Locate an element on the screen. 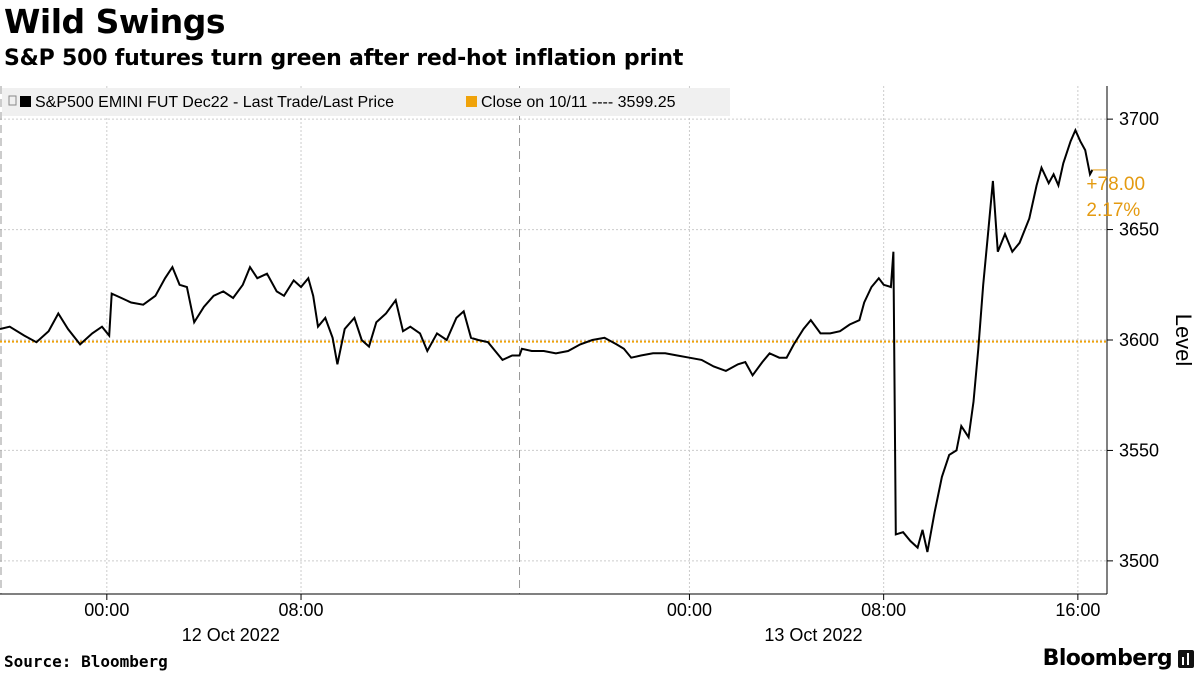  last-point-annotation: +78.00 2.17% is located at coordinates (1115, 195).